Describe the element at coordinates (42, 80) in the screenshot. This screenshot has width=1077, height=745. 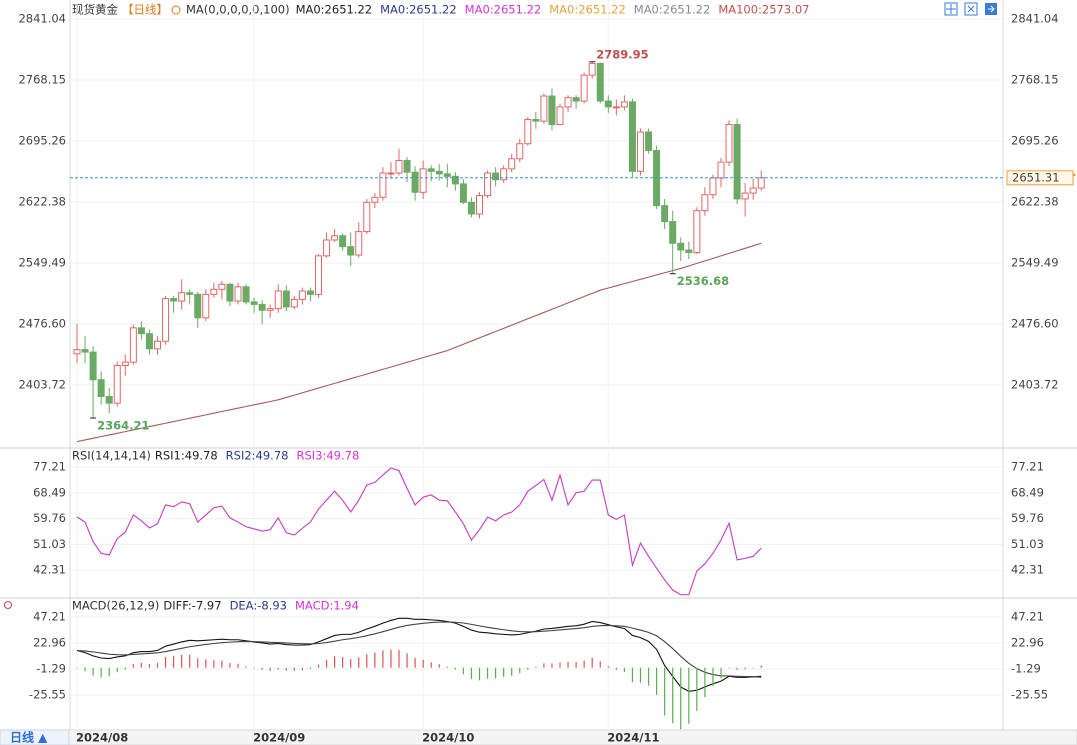
I see `y-tick-label: 2768.15` at that location.